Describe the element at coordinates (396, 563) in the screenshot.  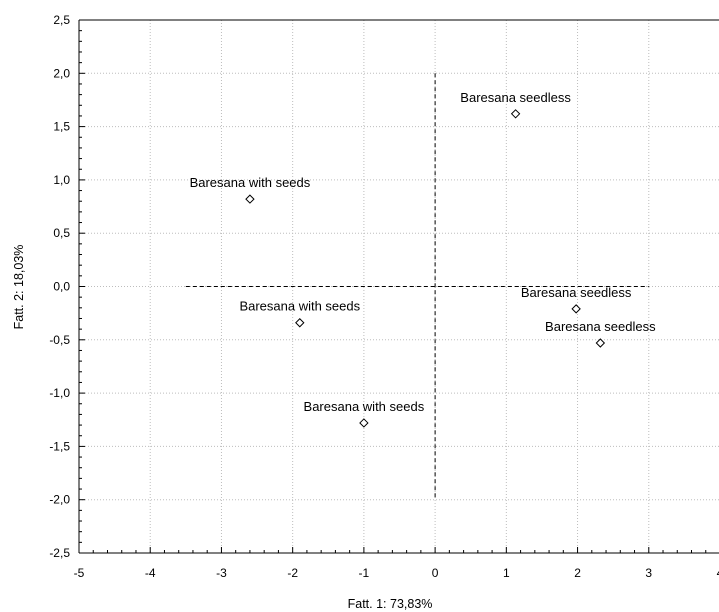
I see `x-axis: -5 -4 -3 -2 -1 0 1 2 3 4` at that location.